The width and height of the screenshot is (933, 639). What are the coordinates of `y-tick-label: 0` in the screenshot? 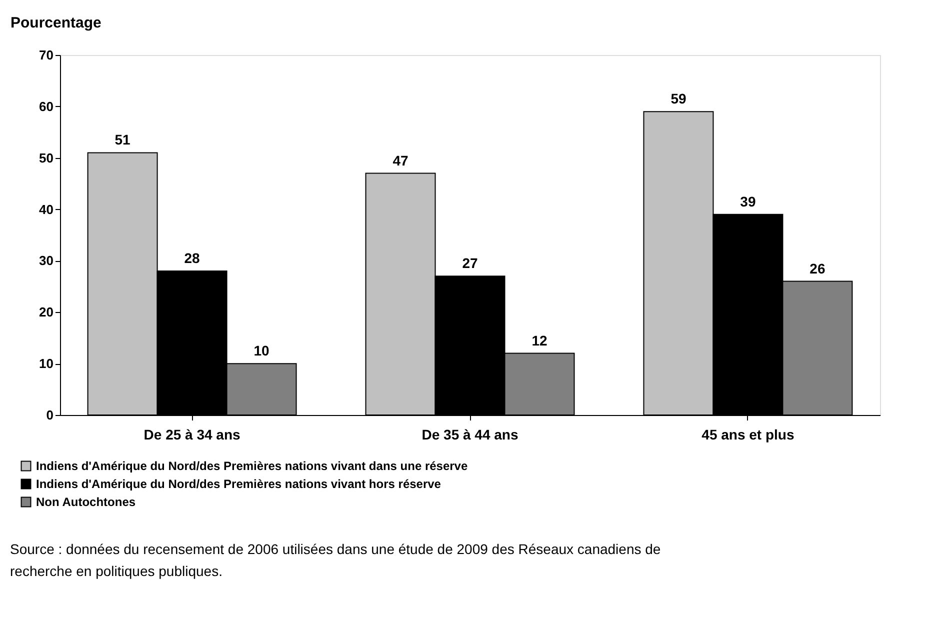 It's located at (50, 415).